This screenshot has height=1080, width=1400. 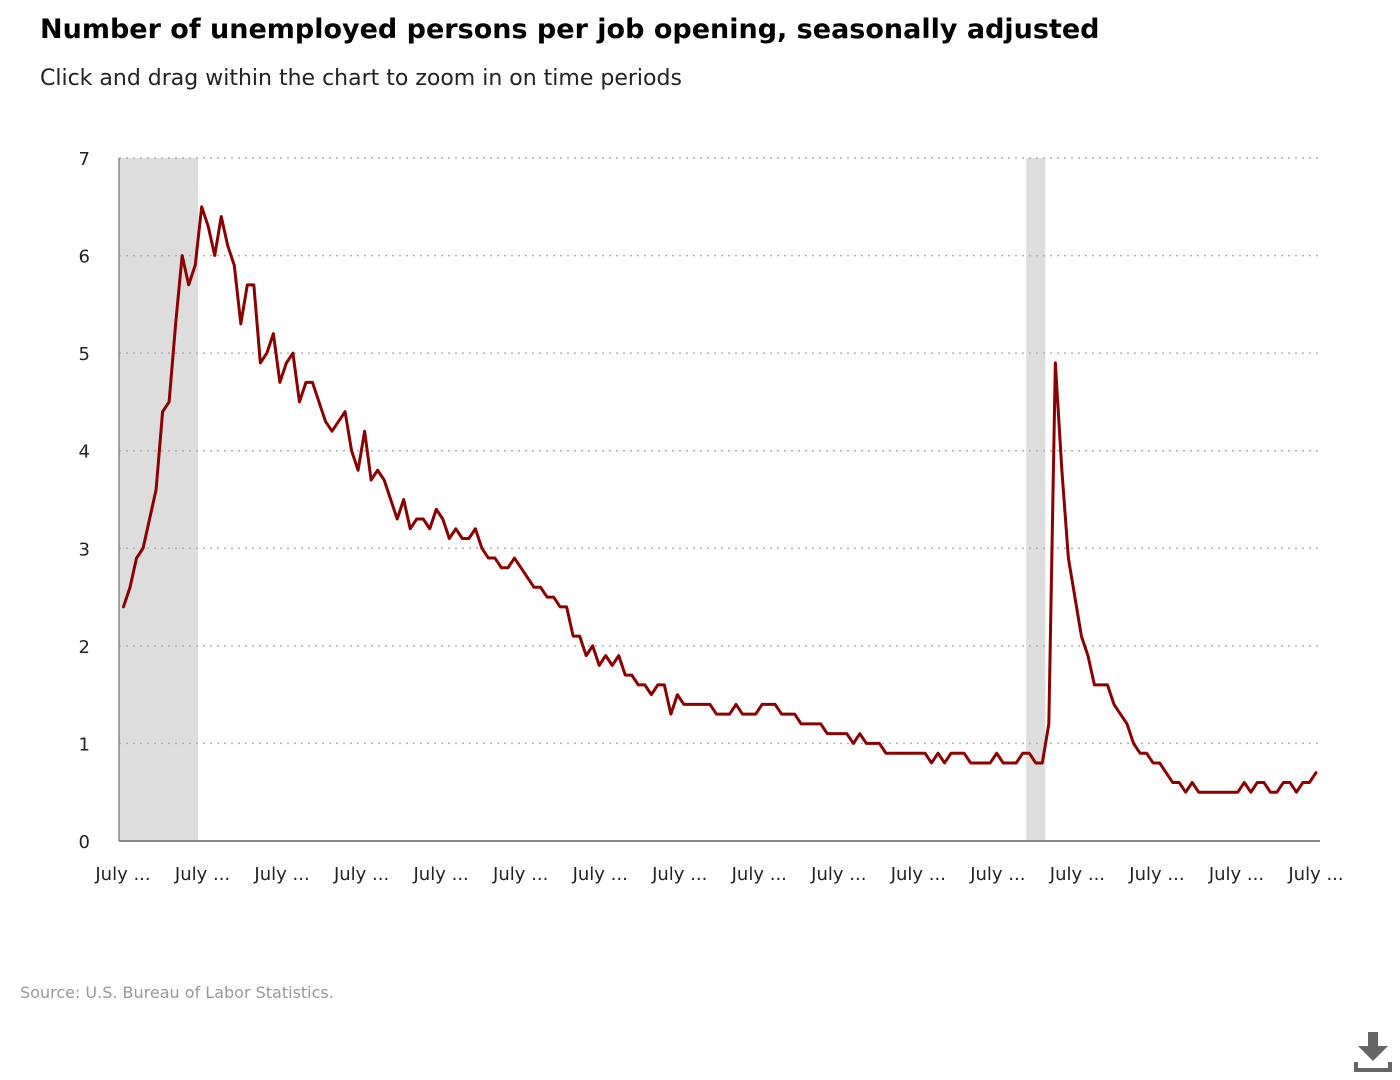 I want to click on download-button, so click(x=1373, y=1052).